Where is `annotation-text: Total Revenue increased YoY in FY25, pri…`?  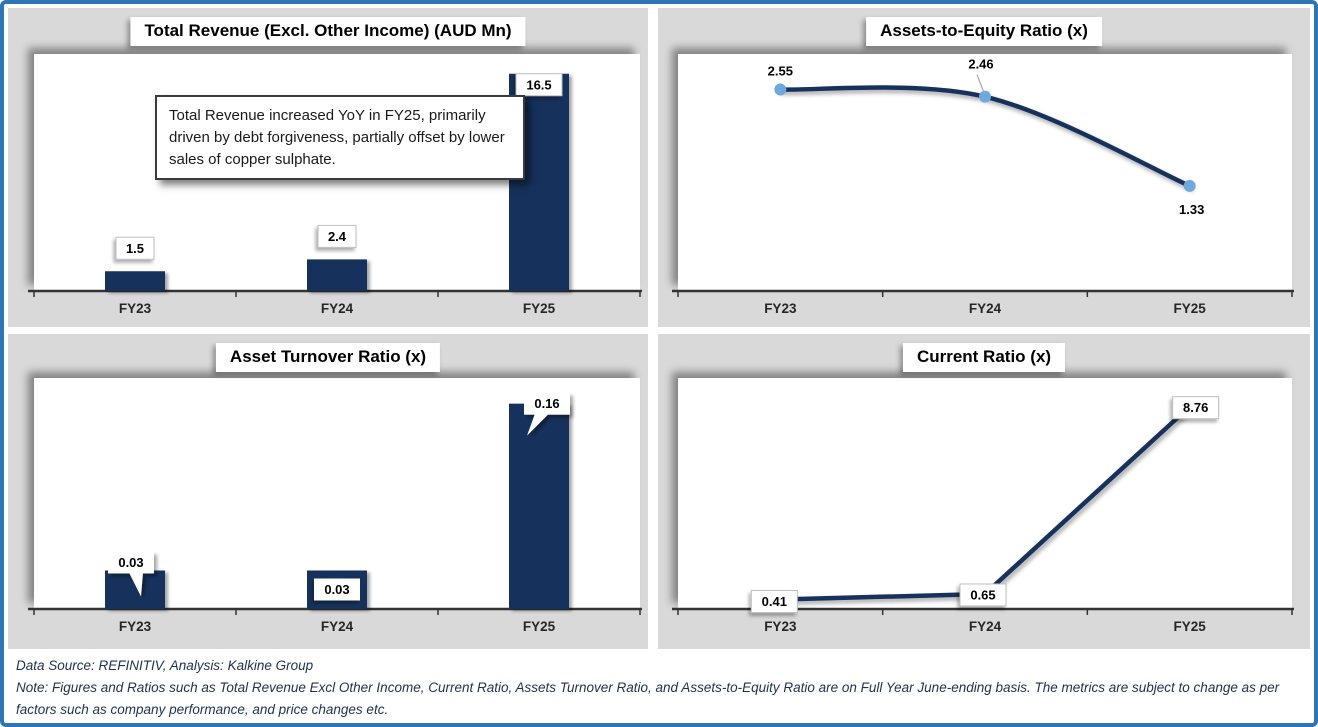
annotation-text: Total Revenue increased YoY in FY25, pri… is located at coordinates (337, 137).